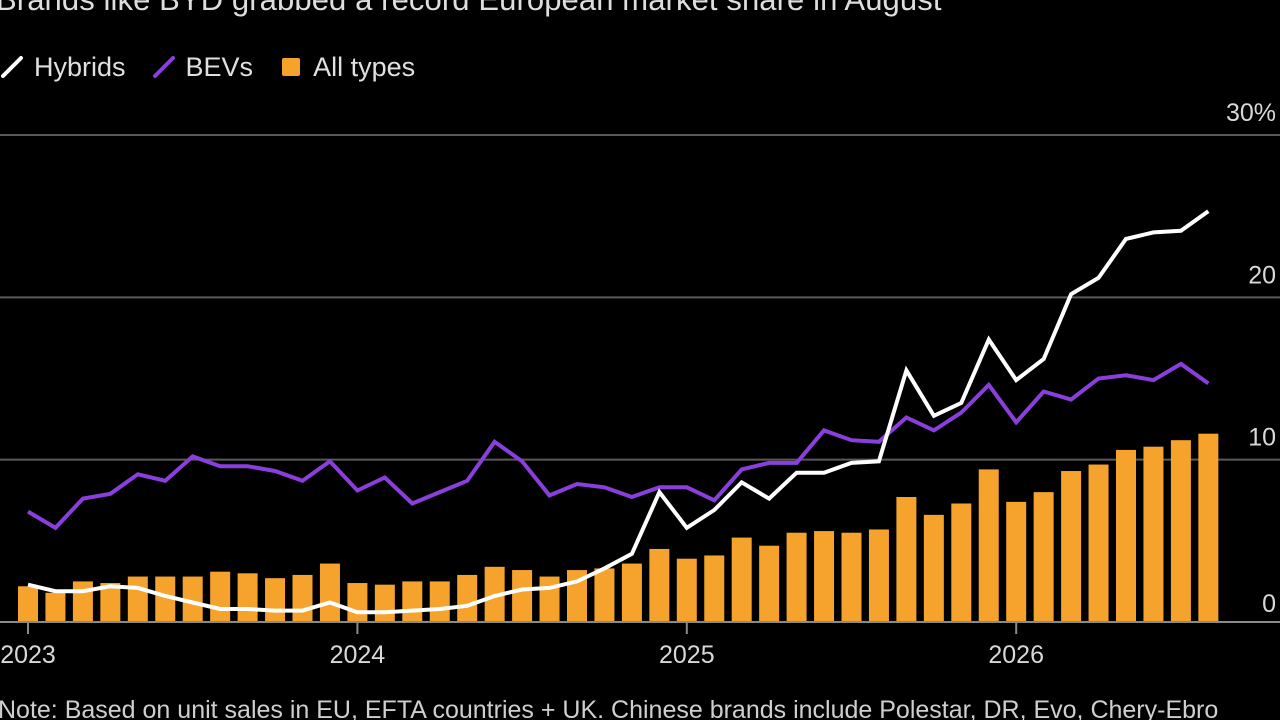 Image resolution: width=1280 pixels, height=720 pixels. What do you see at coordinates (1262, 275) in the screenshot?
I see `y-tick-label: 20` at bounding box center [1262, 275].